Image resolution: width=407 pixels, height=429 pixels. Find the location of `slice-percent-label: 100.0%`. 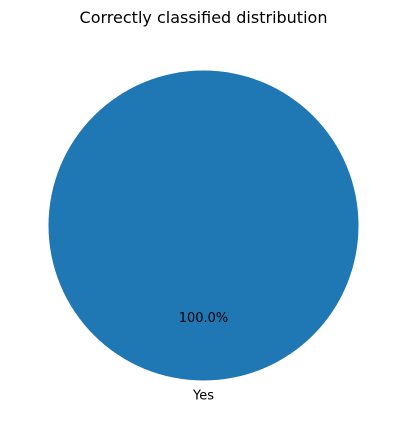

slice-percent-label: 100.0% is located at coordinates (204, 318).